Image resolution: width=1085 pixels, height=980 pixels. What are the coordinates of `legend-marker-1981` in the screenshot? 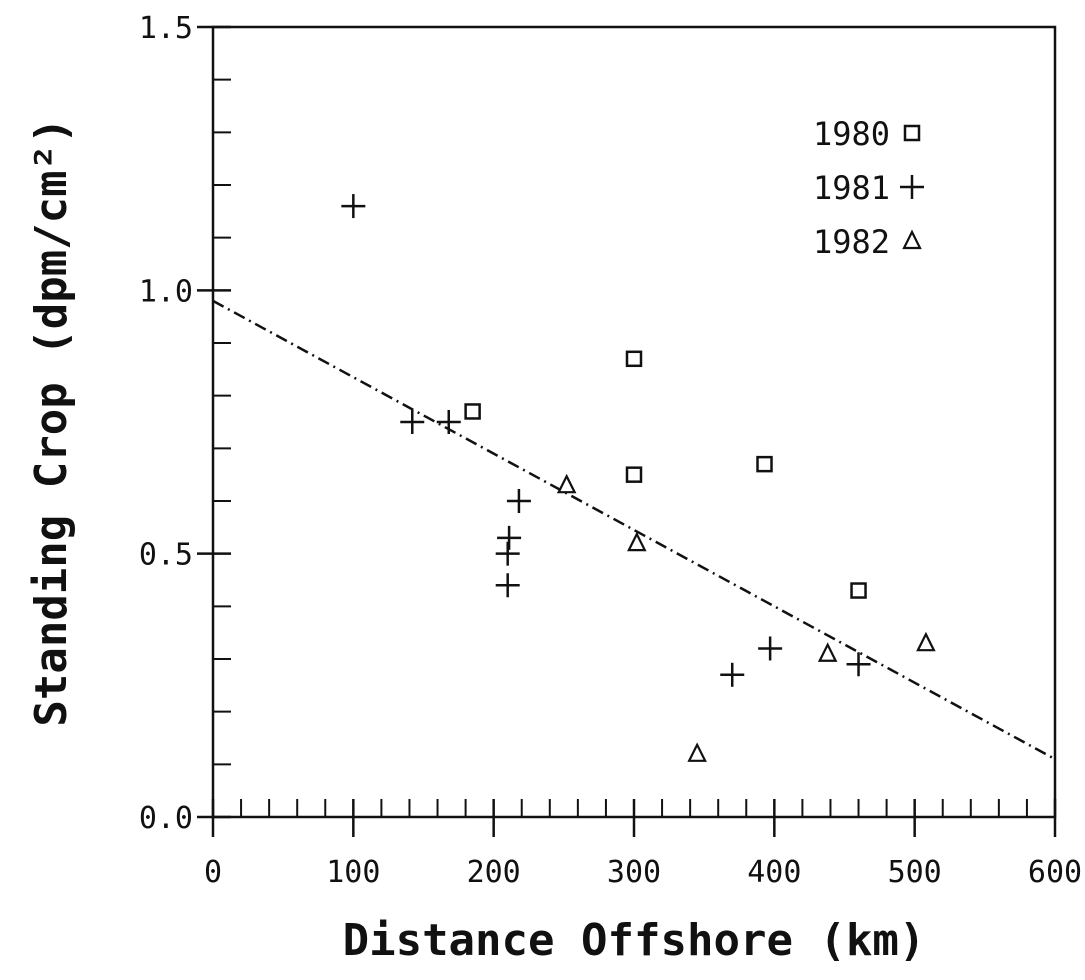 It's located at (912, 187).